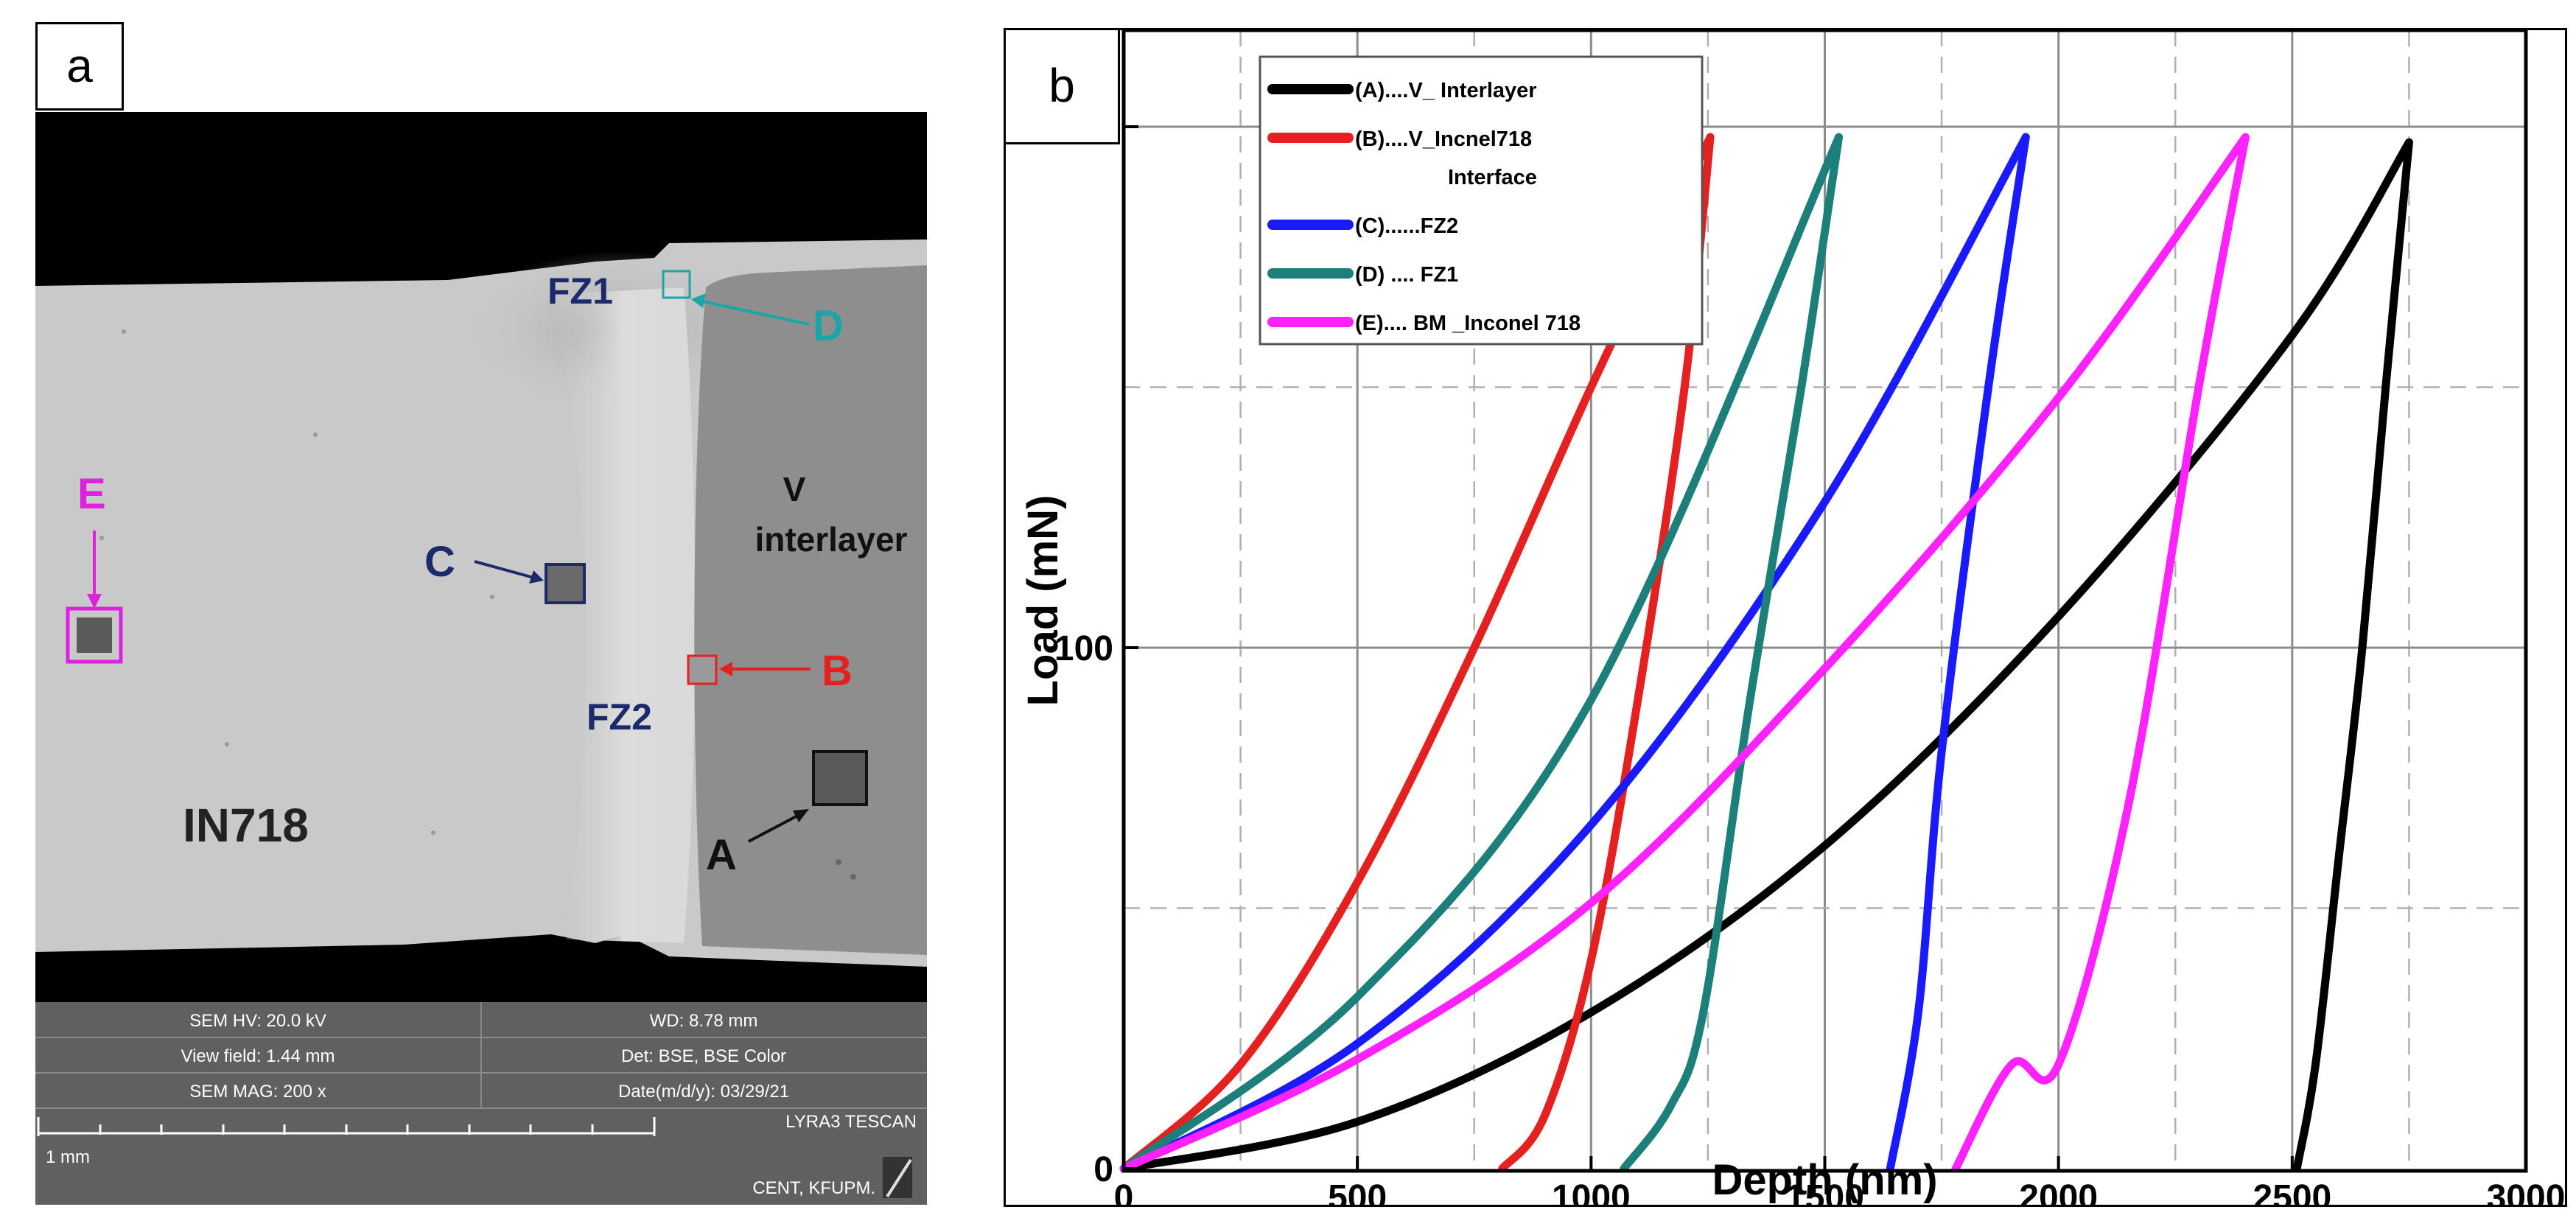 Image resolution: width=2576 pixels, height=1232 pixels. What do you see at coordinates (580, 291) in the screenshot?
I see `label-fz1: FZ1` at bounding box center [580, 291].